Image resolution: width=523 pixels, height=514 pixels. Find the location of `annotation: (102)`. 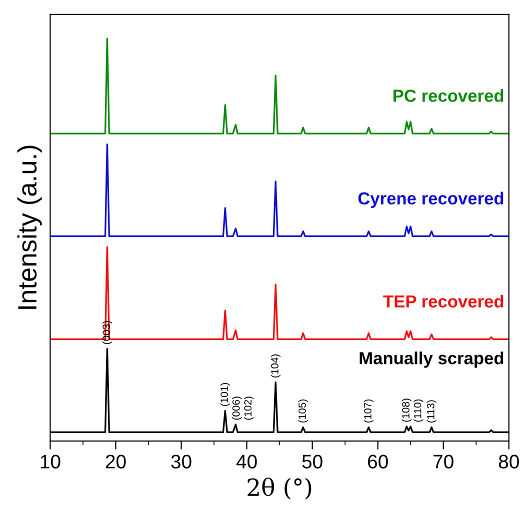

annotation: (102) is located at coordinates (249, 408).